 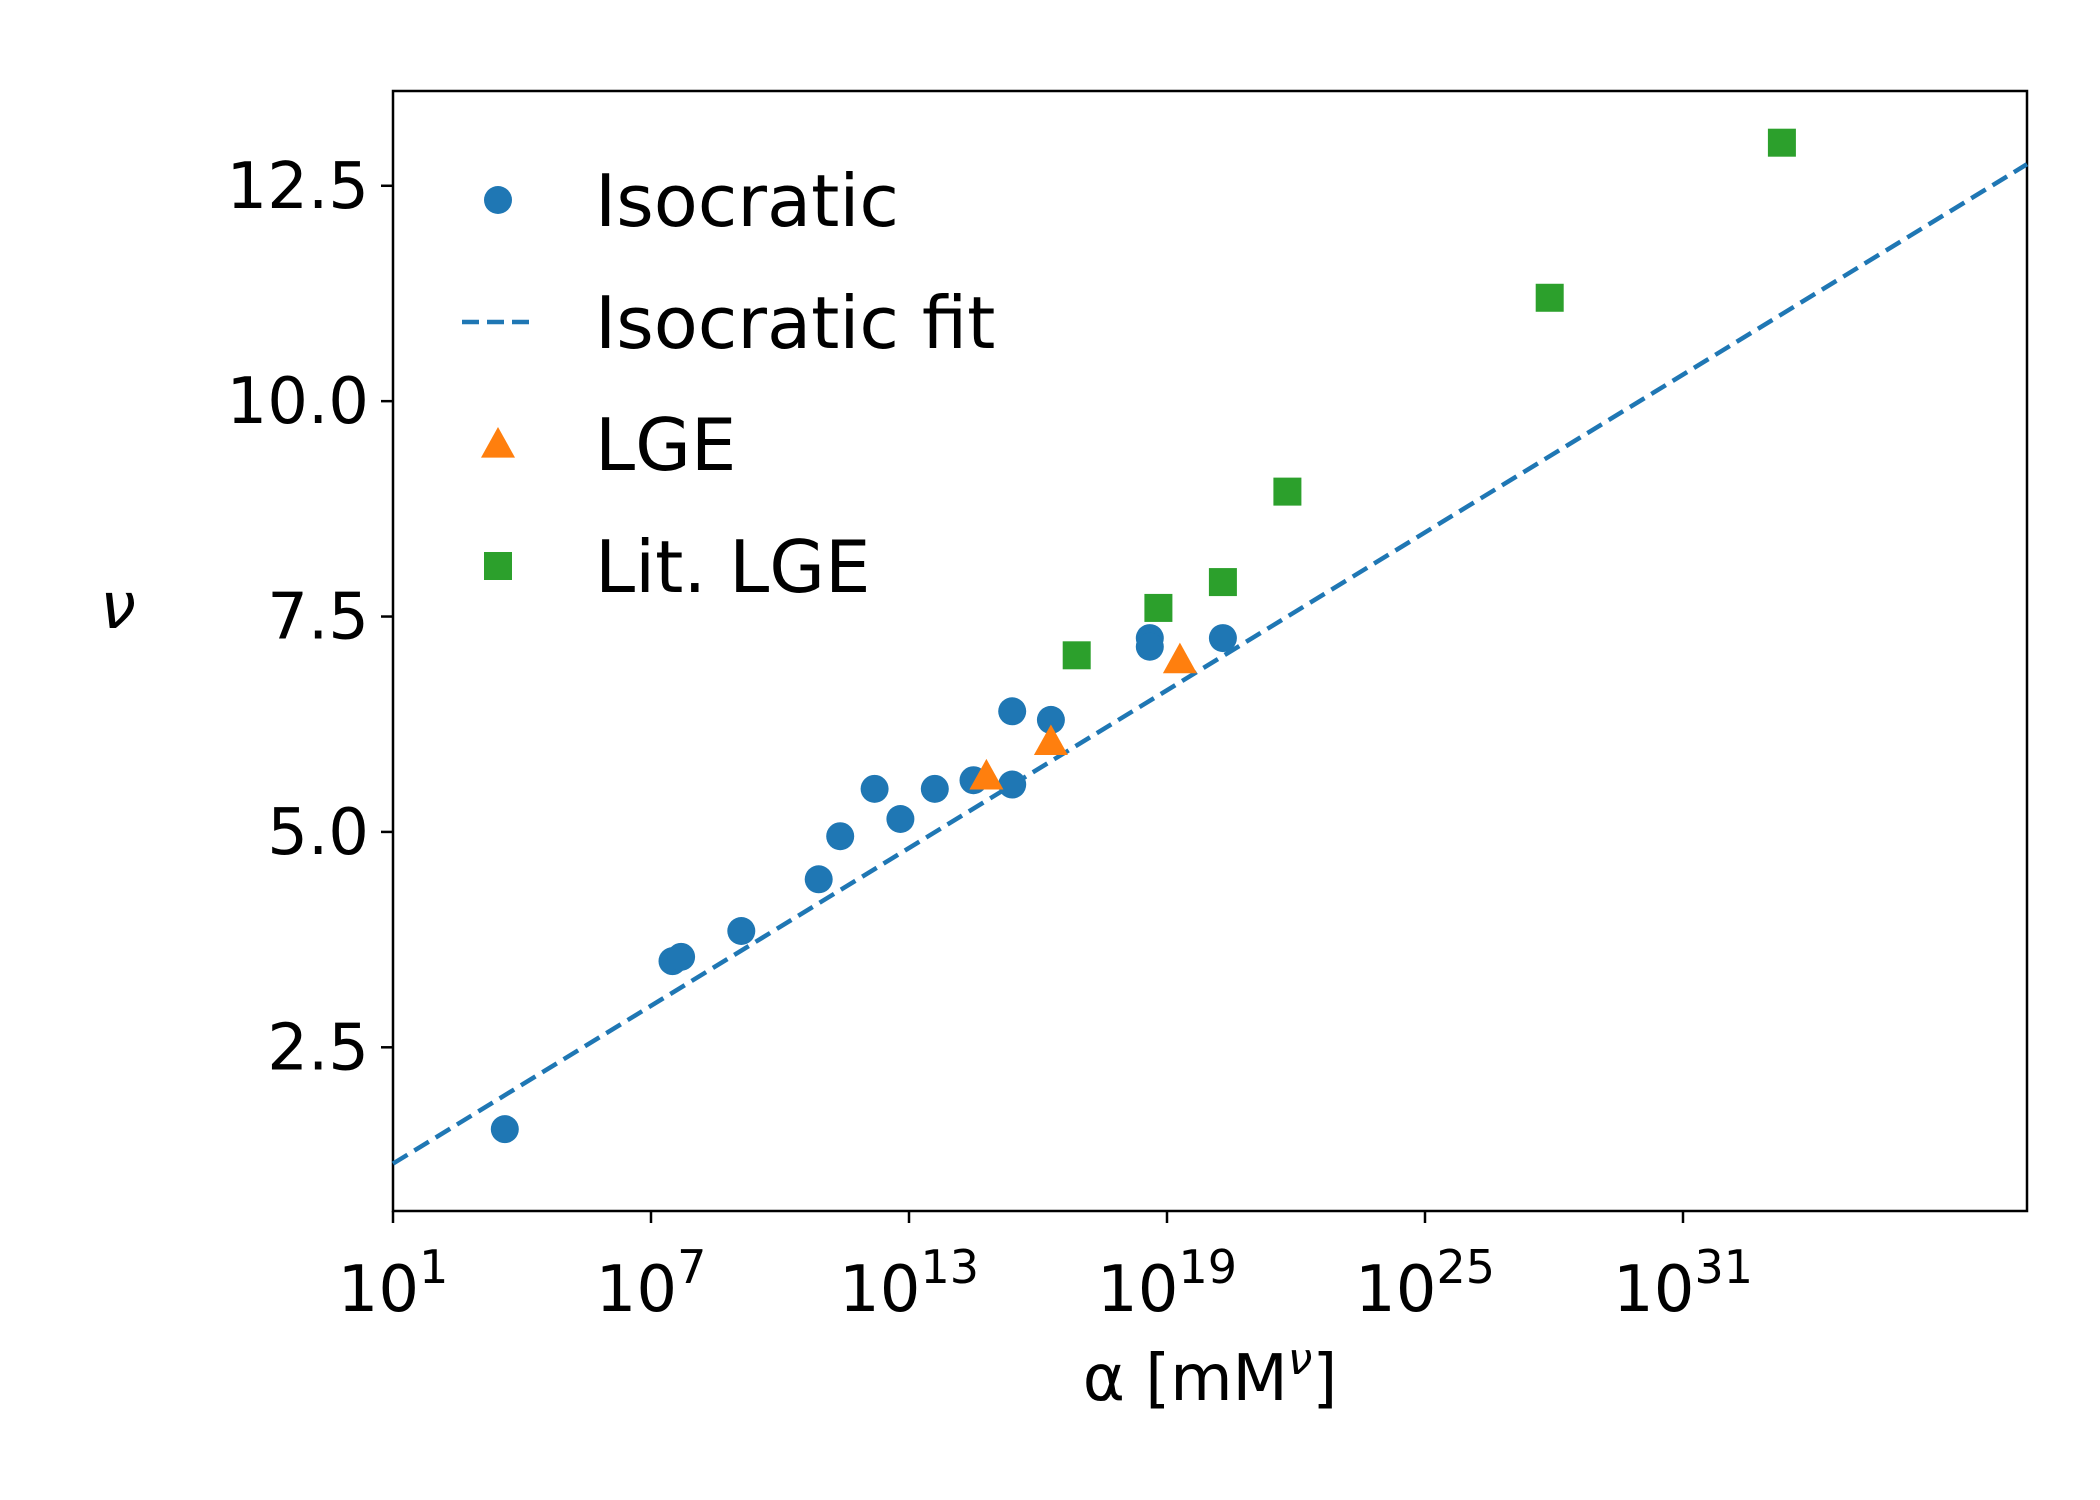 I want to click on x-axis-label: α [mMν], so click(x=1210, y=1375).